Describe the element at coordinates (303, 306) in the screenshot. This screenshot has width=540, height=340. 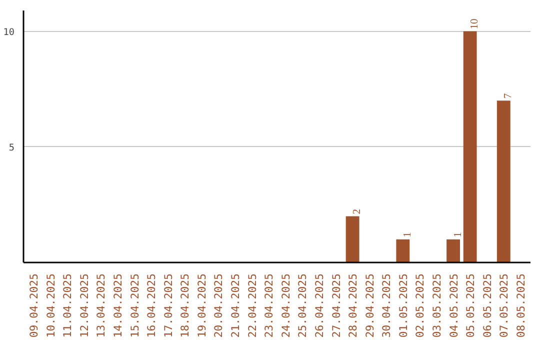
I see `x-tick-label: 25.04.2025` at that location.